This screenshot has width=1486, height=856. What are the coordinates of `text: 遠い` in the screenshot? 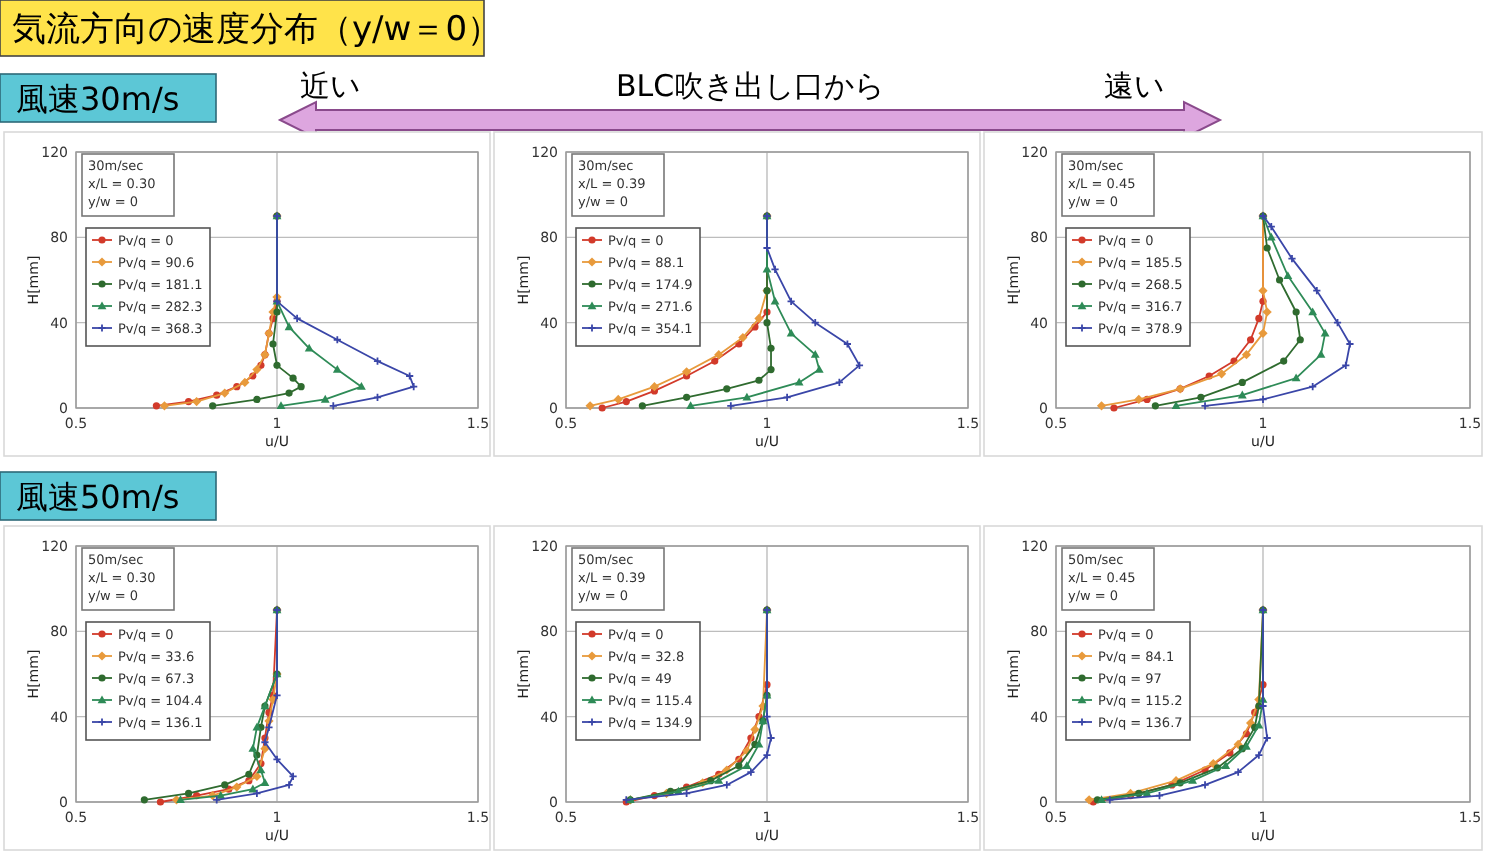 It's located at (1134, 86).